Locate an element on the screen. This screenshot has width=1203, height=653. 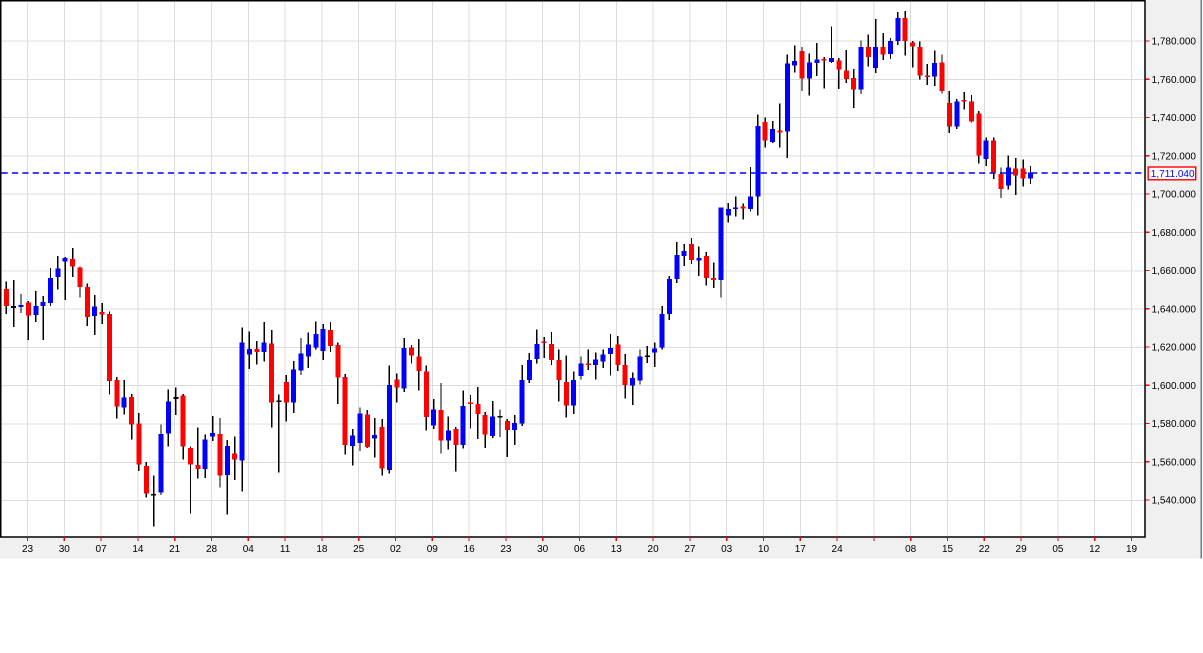
svg-text: 1,580.000 is located at coordinates (1174, 424).